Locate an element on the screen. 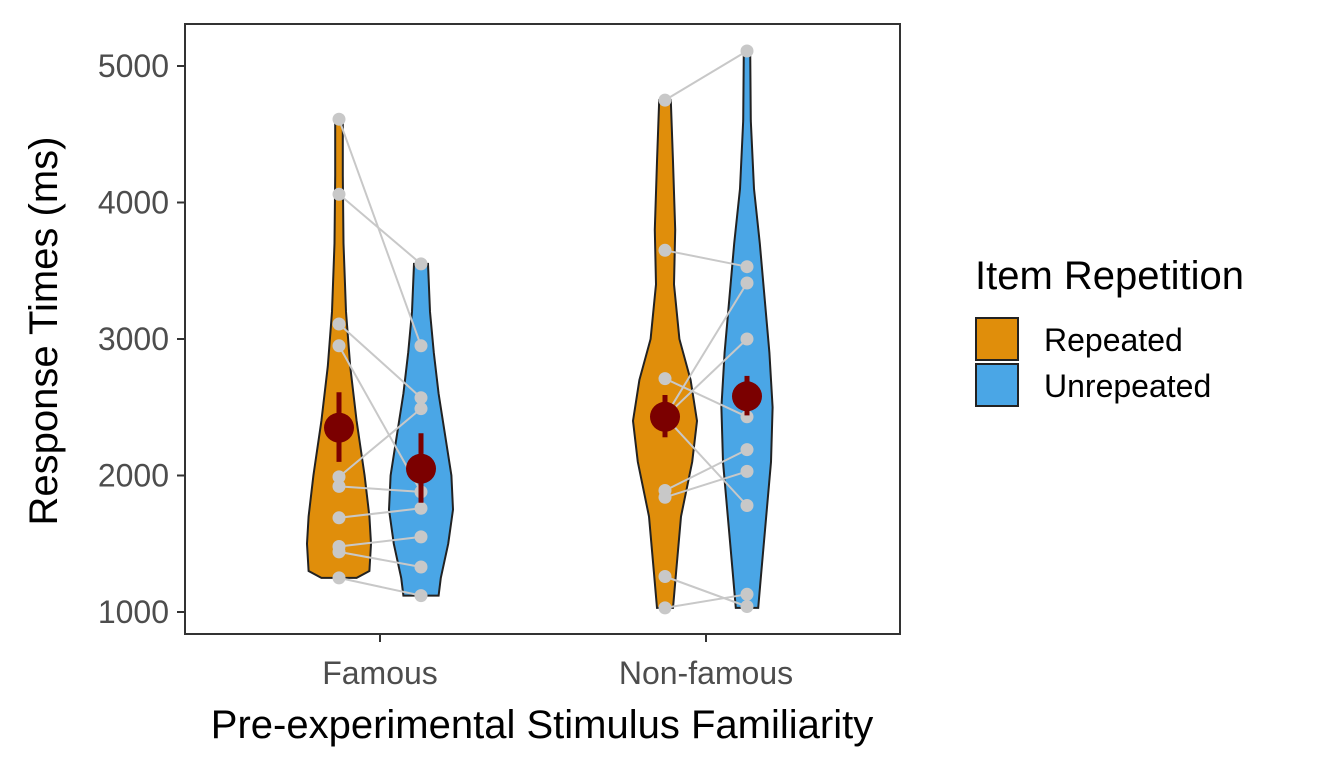 The width and height of the screenshot is (1344, 768). legend-label-unrepeated: Unrepeated is located at coordinates (1127, 386).